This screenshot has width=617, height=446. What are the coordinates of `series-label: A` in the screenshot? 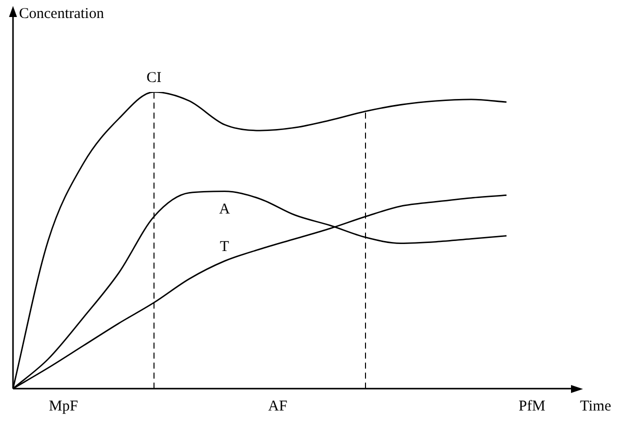 It's located at (224, 209).